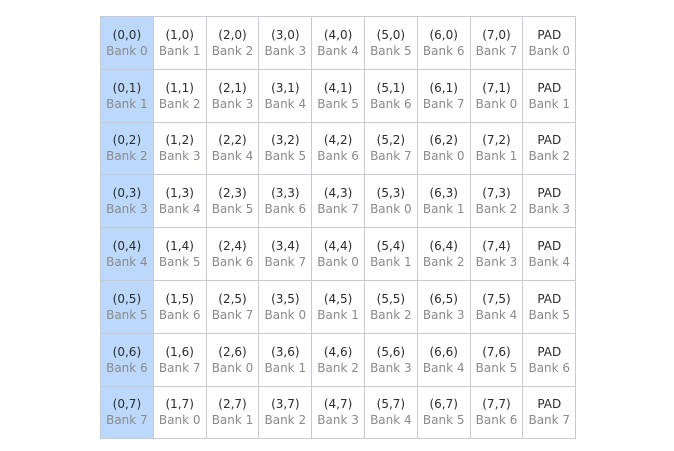  Describe the element at coordinates (497, 96) in the screenshot. I see `grid-cell: (7,1) Bank 0` at that location.